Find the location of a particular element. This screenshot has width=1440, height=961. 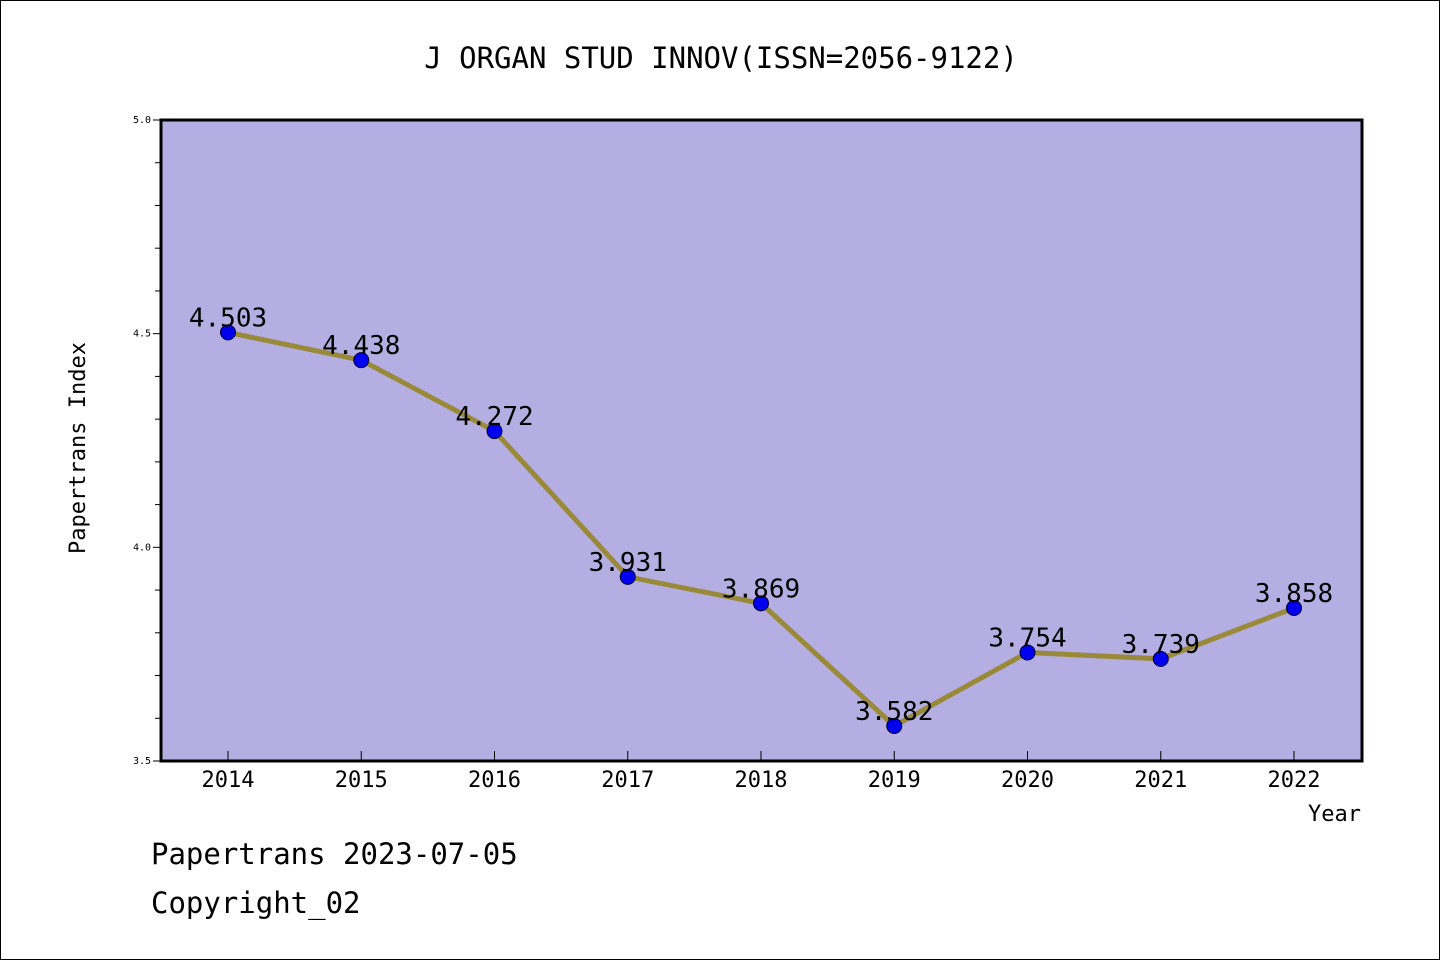

x-tick-label: 2021 is located at coordinates (1160, 780).